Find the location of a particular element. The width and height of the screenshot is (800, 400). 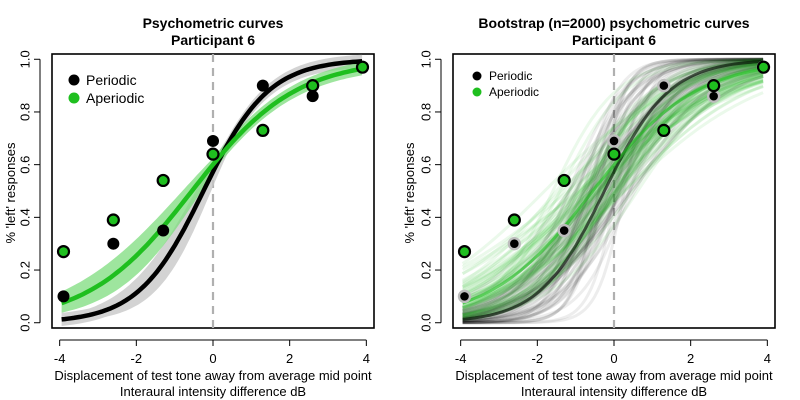

left-y-tick-label: 0.8 is located at coordinates (24, 112).